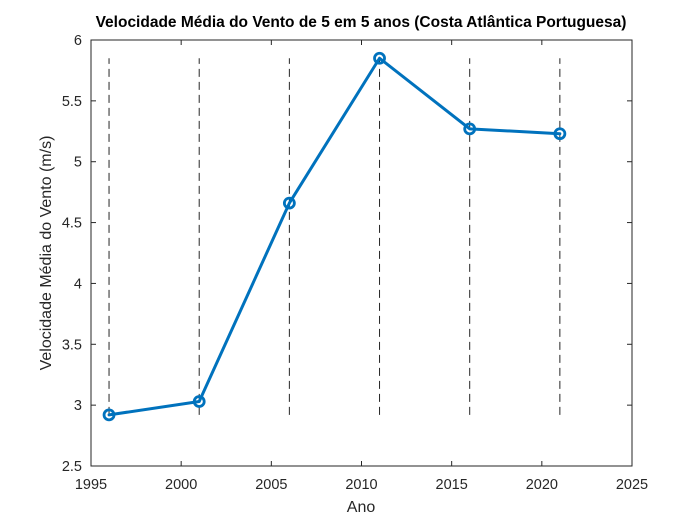 The height and width of the screenshot is (525, 700). What do you see at coordinates (542, 485) in the screenshot?
I see `x-tick-label-5: 2020` at bounding box center [542, 485].